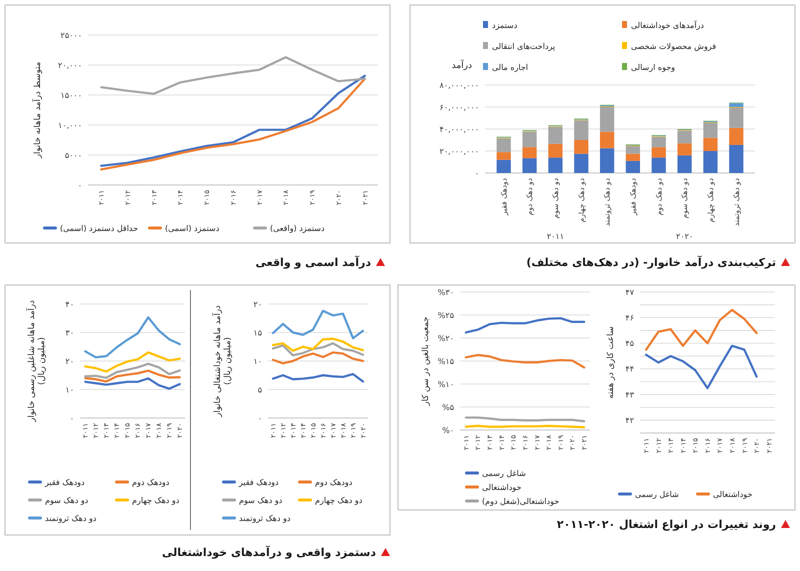 This screenshot has height=571, width=800. What do you see at coordinates (630, 395) in the screenshot?
I see `y-tick-label: ۴۳` at bounding box center [630, 395].